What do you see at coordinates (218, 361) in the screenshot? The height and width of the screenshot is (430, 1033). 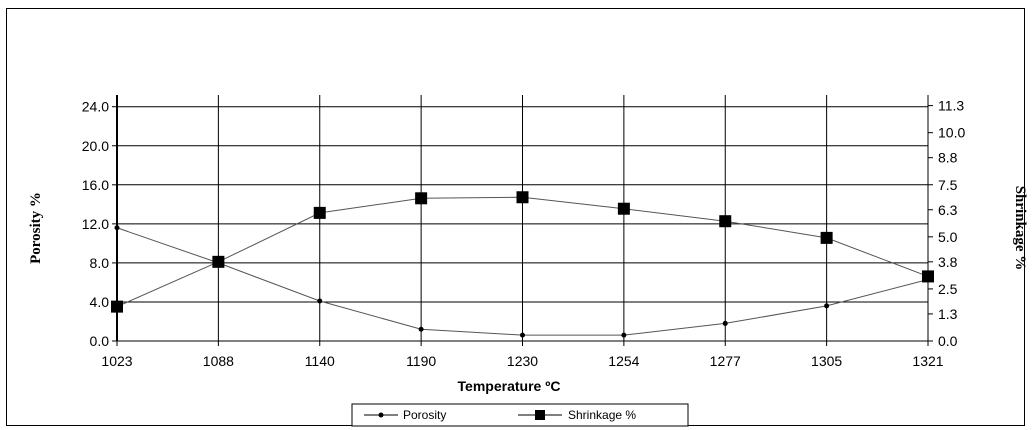 I see `x-tick-label: 1088` at bounding box center [218, 361].